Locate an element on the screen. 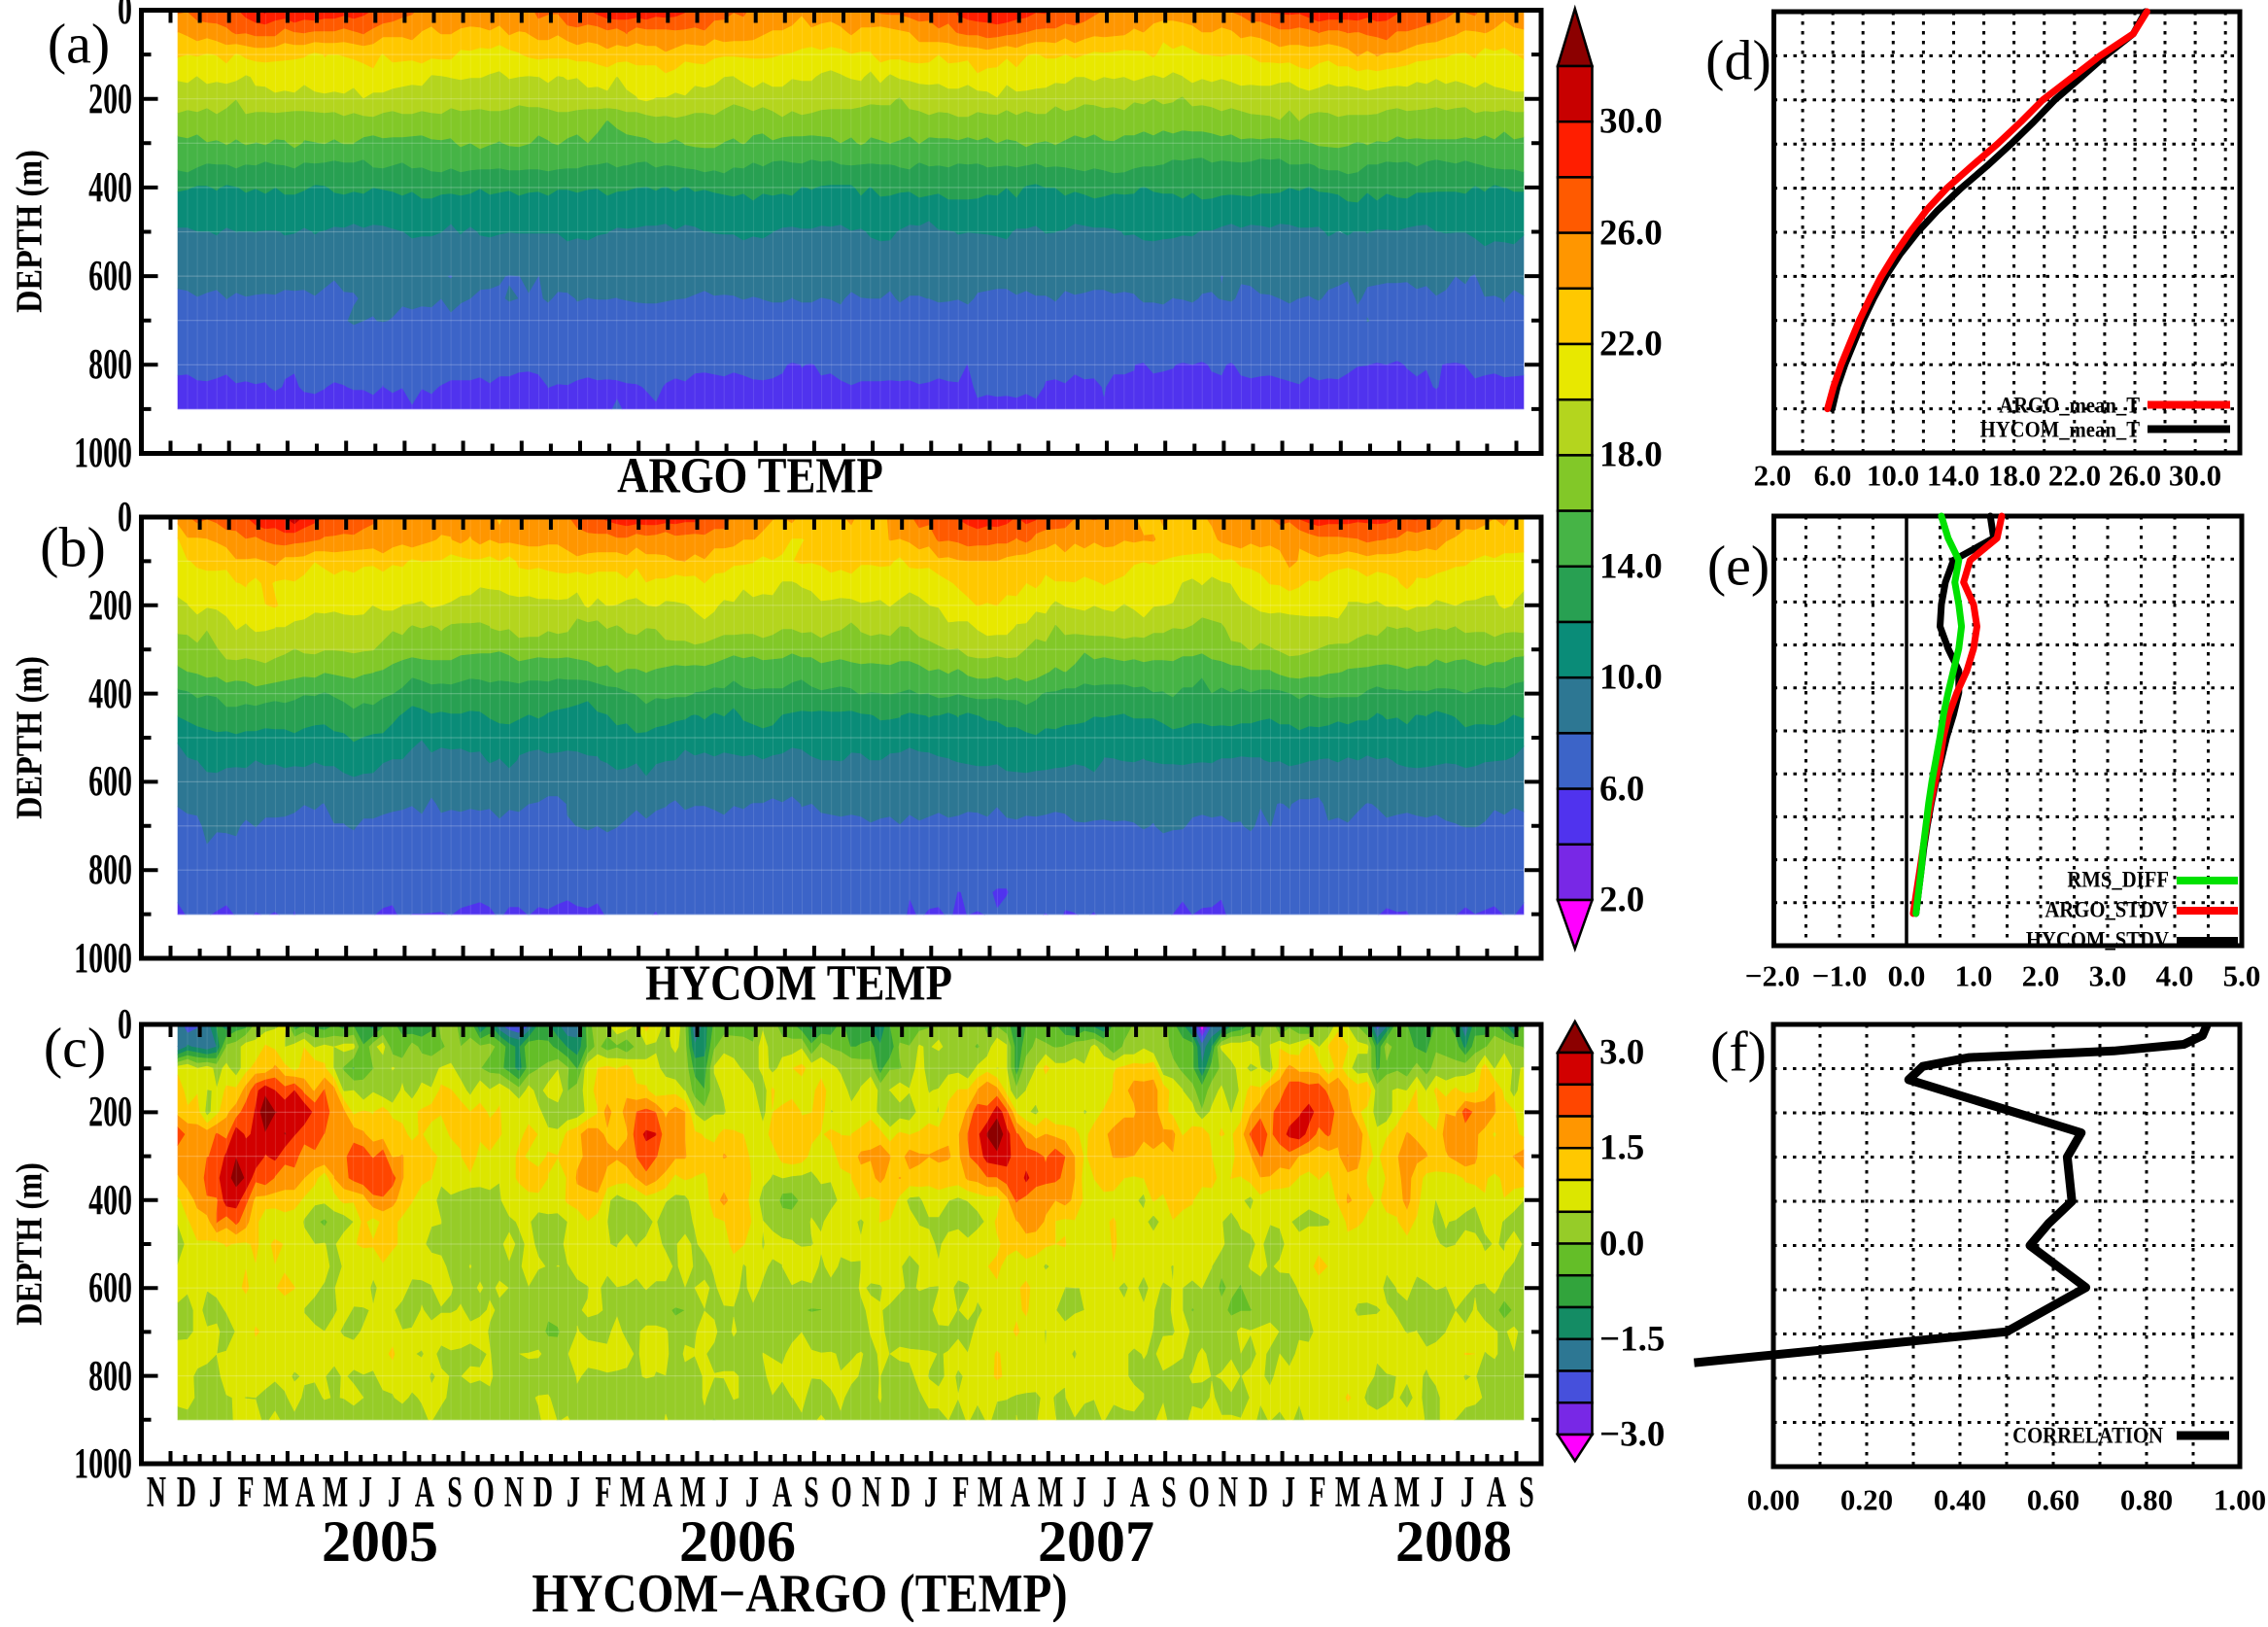  svg-text: 2007 is located at coordinates (1096, 1541).